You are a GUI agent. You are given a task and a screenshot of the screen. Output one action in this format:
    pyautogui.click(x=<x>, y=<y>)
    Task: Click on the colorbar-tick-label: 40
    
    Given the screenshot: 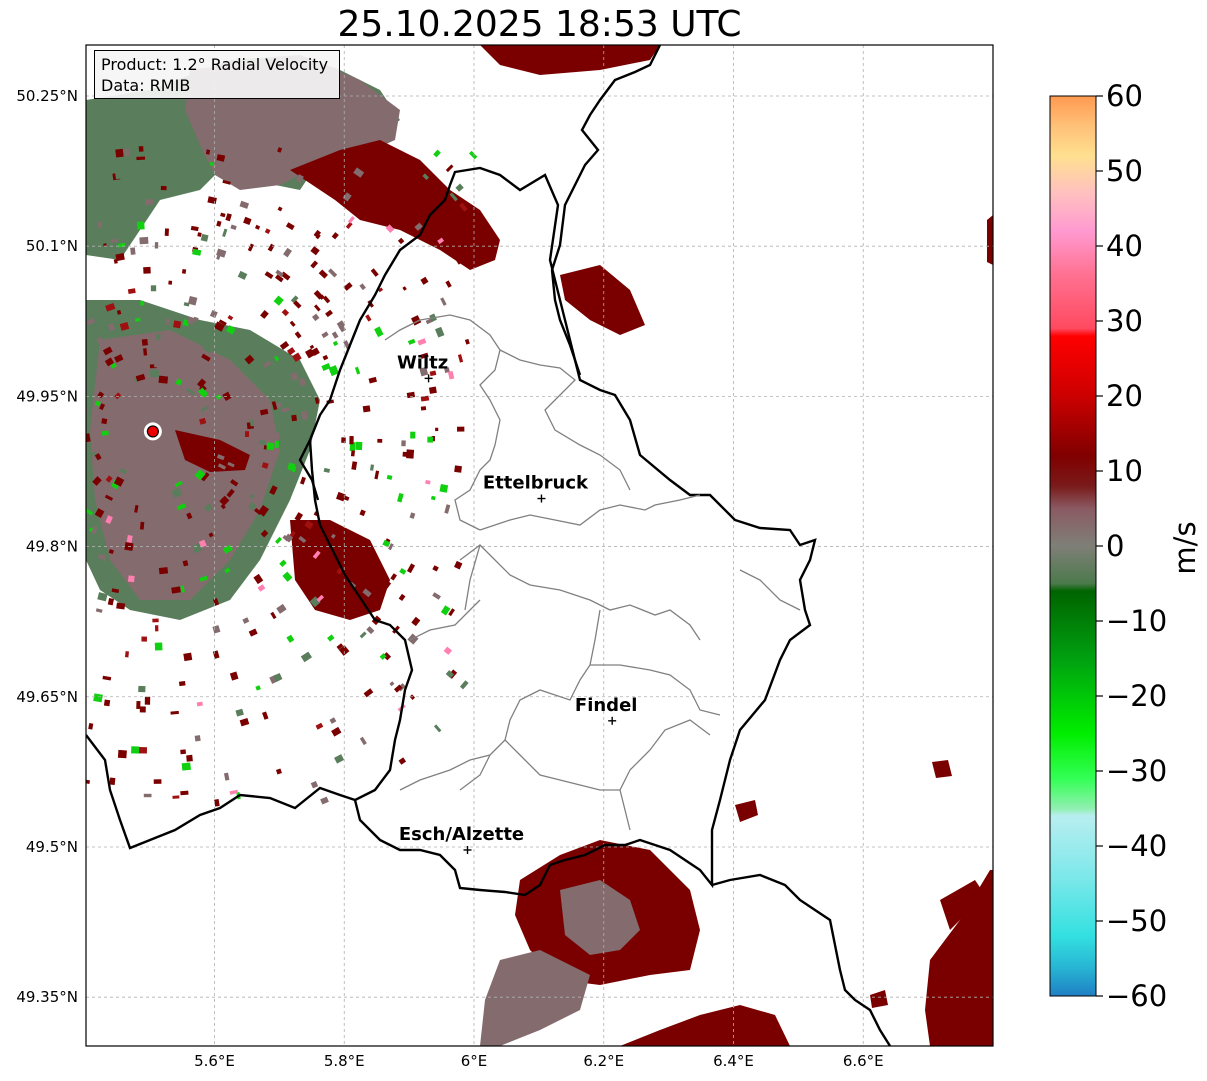 What is the action you would take?
    pyautogui.click(x=1124, y=246)
    